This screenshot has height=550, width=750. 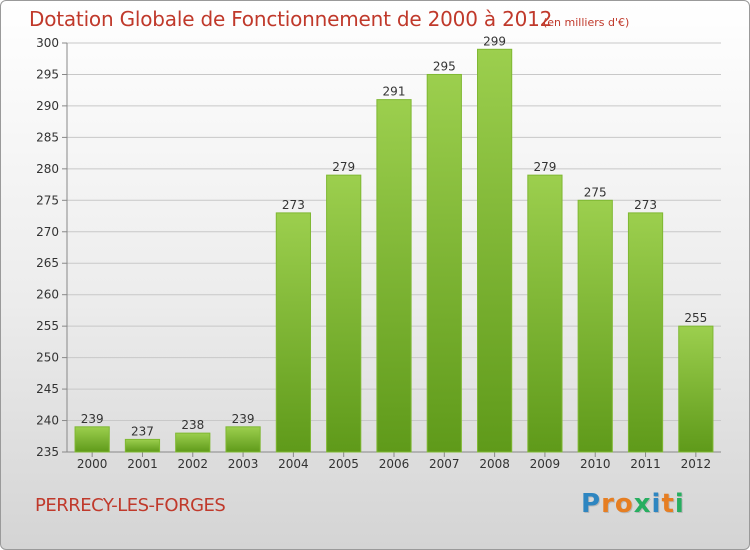 I want to click on bar-2001, so click(x=142, y=445).